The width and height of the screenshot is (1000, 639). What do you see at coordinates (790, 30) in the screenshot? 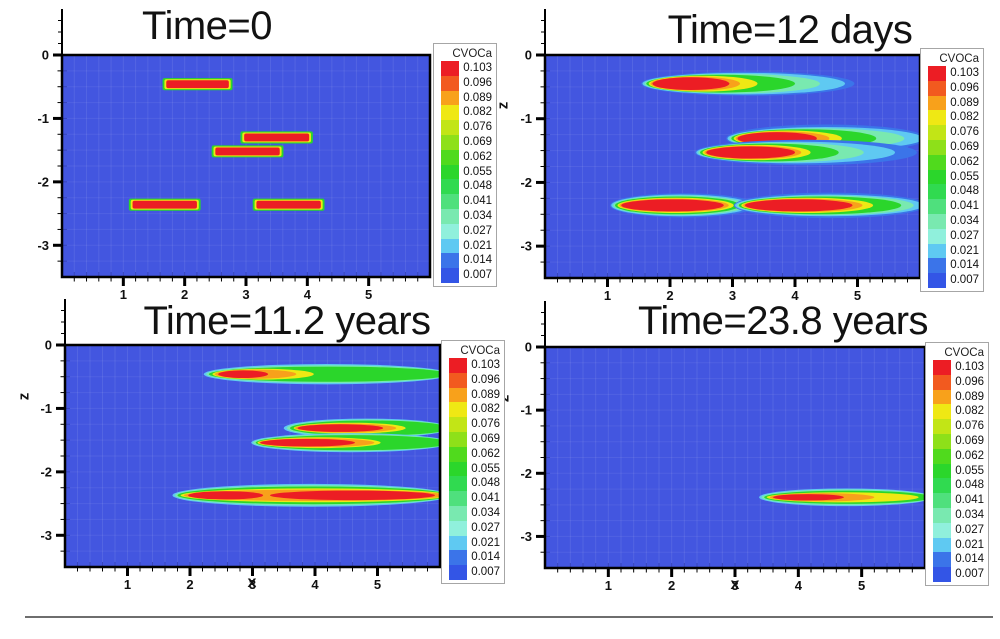
I see `panel-title-time-12-days: Time=12 days` at bounding box center [790, 30].